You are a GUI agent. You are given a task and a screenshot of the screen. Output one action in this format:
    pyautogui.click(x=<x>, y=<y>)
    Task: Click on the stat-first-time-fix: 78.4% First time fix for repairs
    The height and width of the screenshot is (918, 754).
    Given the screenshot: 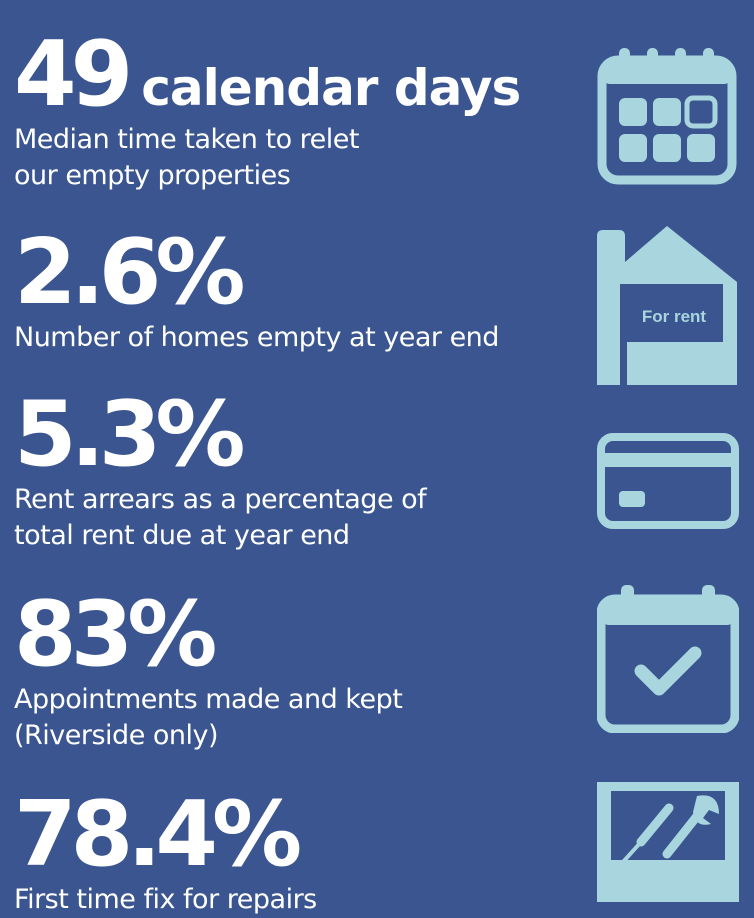 What is the action you would take?
    pyautogui.click(x=165, y=854)
    